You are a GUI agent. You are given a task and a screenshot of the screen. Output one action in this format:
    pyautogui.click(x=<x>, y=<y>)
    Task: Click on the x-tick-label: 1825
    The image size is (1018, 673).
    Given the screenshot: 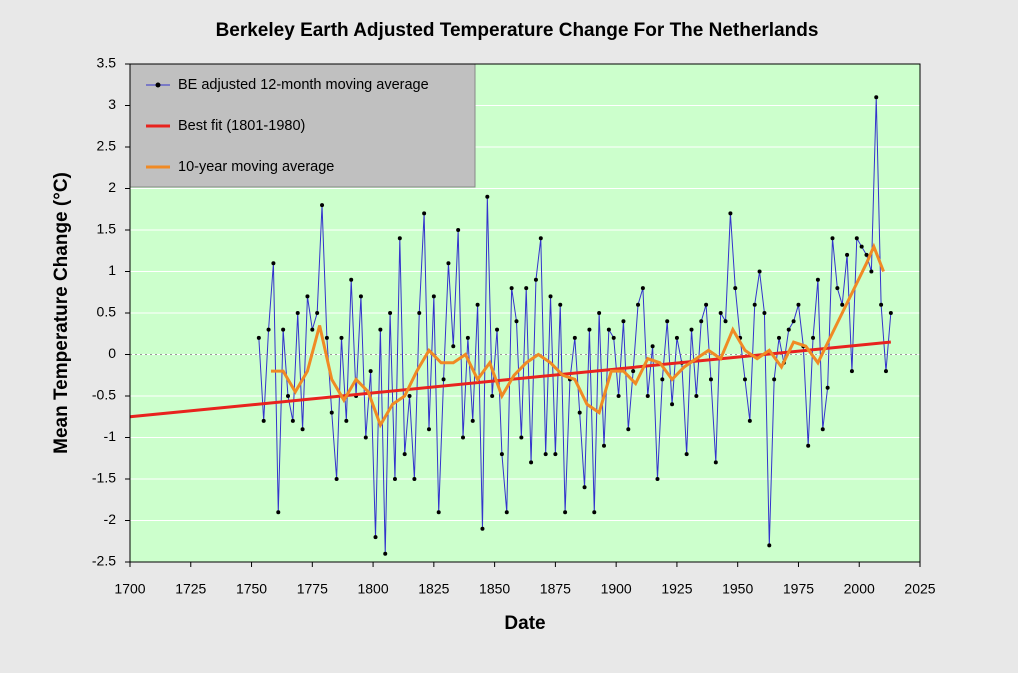 What is the action you would take?
    pyautogui.click(x=433, y=589)
    